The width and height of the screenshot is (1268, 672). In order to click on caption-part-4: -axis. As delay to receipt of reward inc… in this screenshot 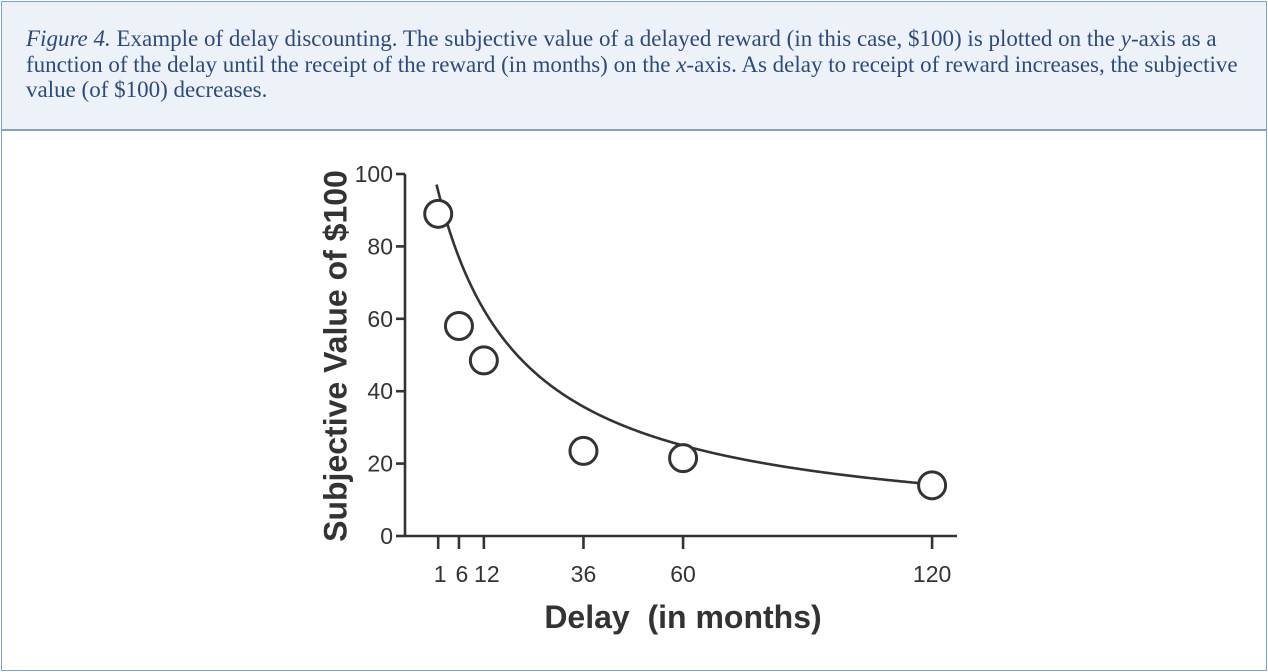, I will do `click(632, 77)`.